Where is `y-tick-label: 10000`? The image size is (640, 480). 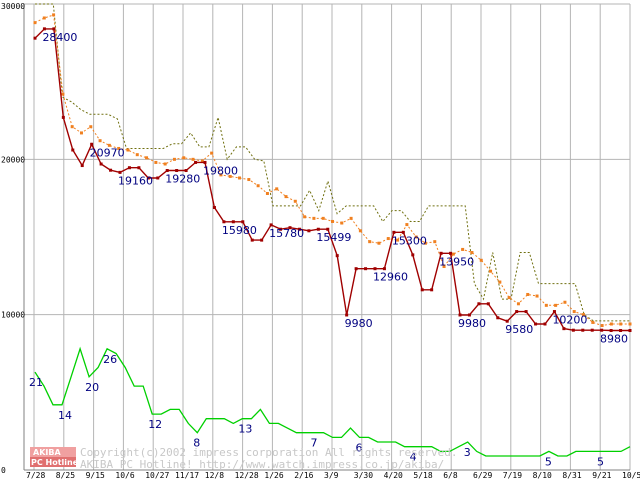 y-tick-label: 10000 is located at coordinates (13, 315).